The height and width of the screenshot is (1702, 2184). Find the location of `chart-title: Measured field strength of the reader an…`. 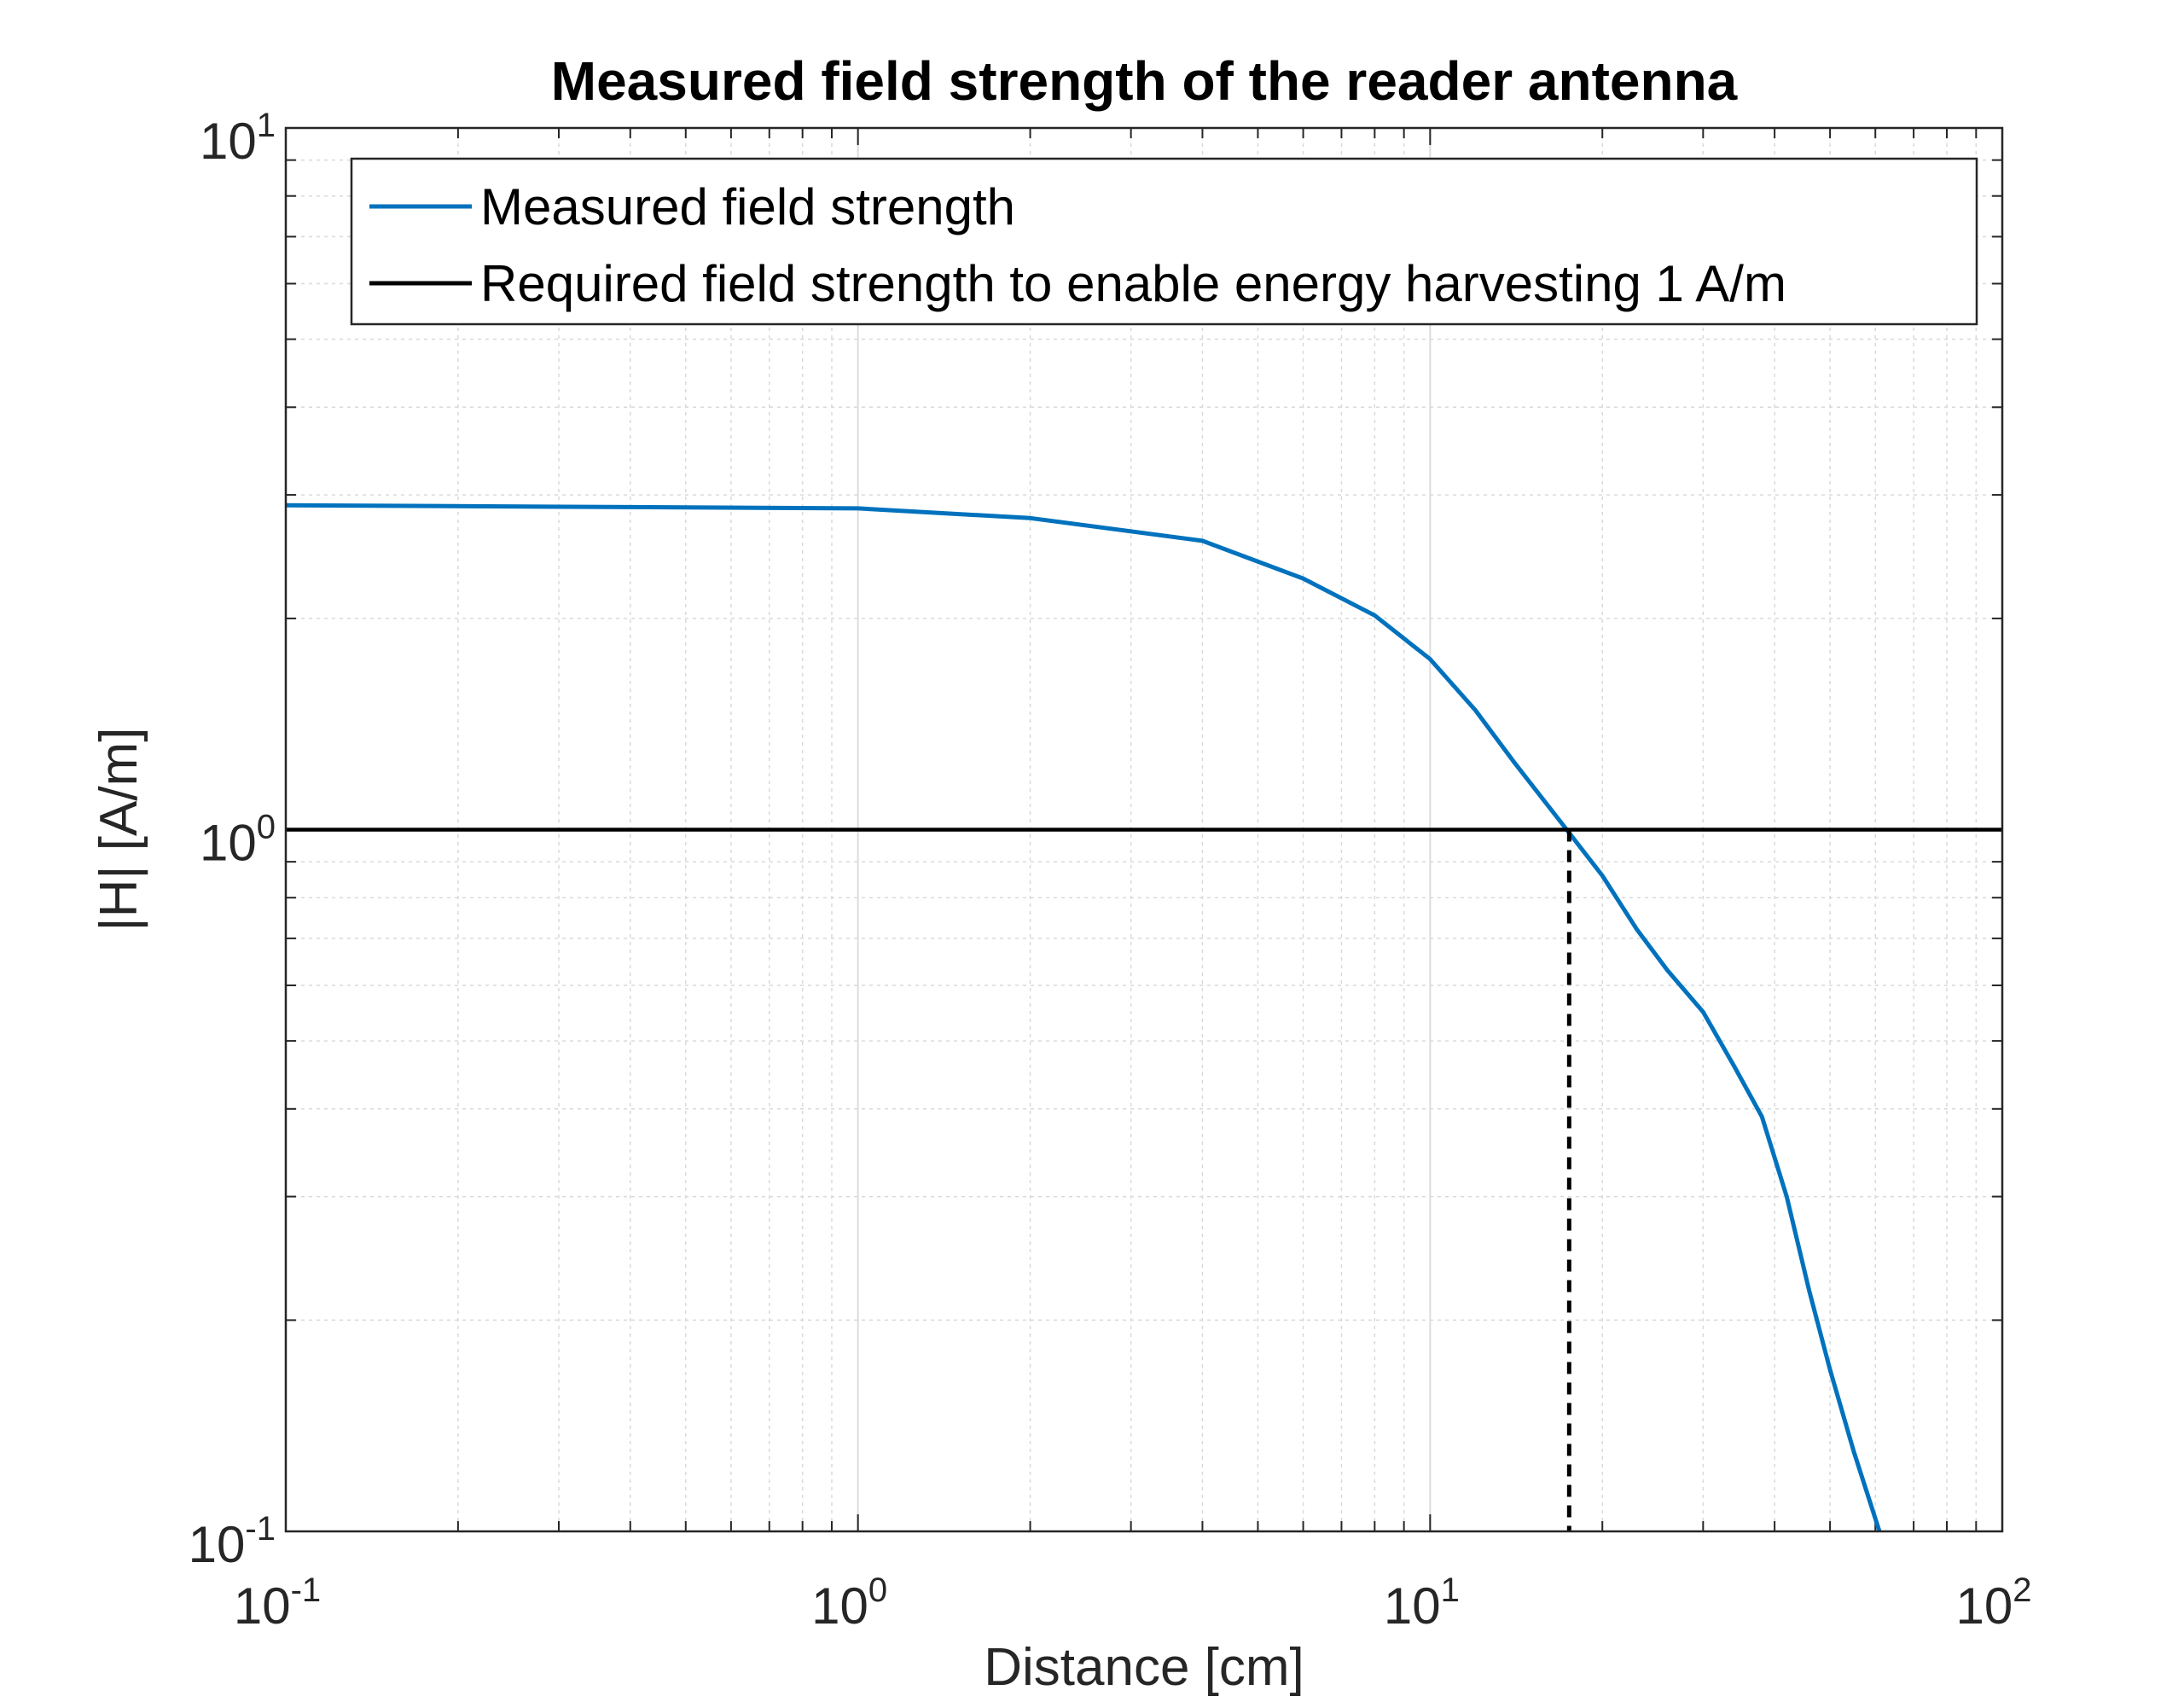

chart-title: Measured field strength of the reader an… is located at coordinates (1145, 81).